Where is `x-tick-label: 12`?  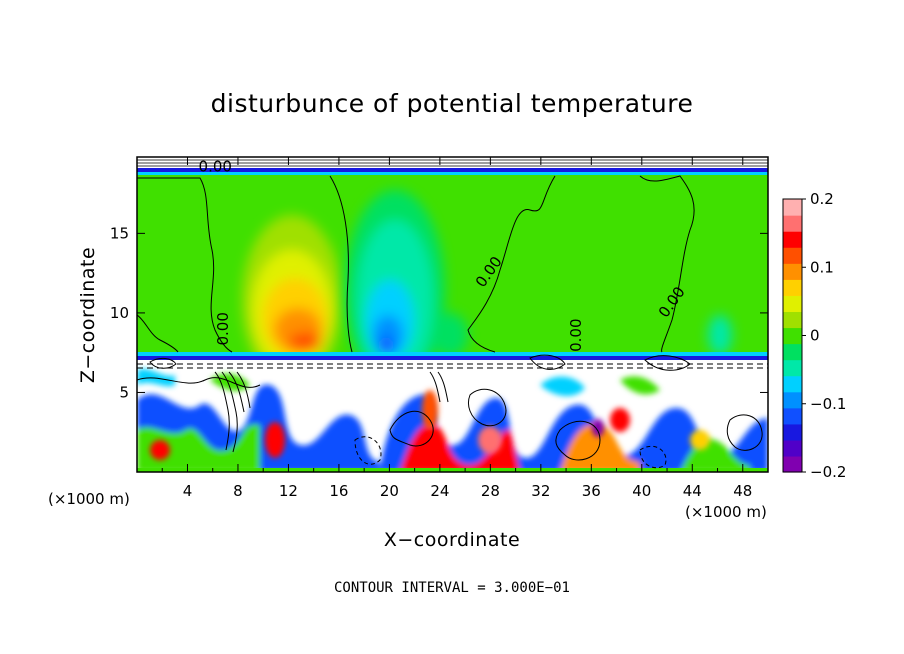
x-tick-label: 12 is located at coordinates (288, 491).